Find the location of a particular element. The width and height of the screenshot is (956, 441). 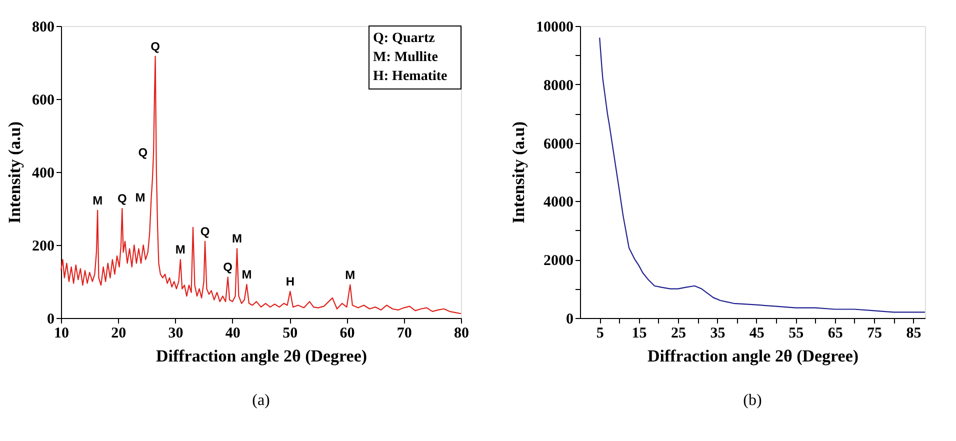

x-tick-label: 20 is located at coordinates (118, 334).